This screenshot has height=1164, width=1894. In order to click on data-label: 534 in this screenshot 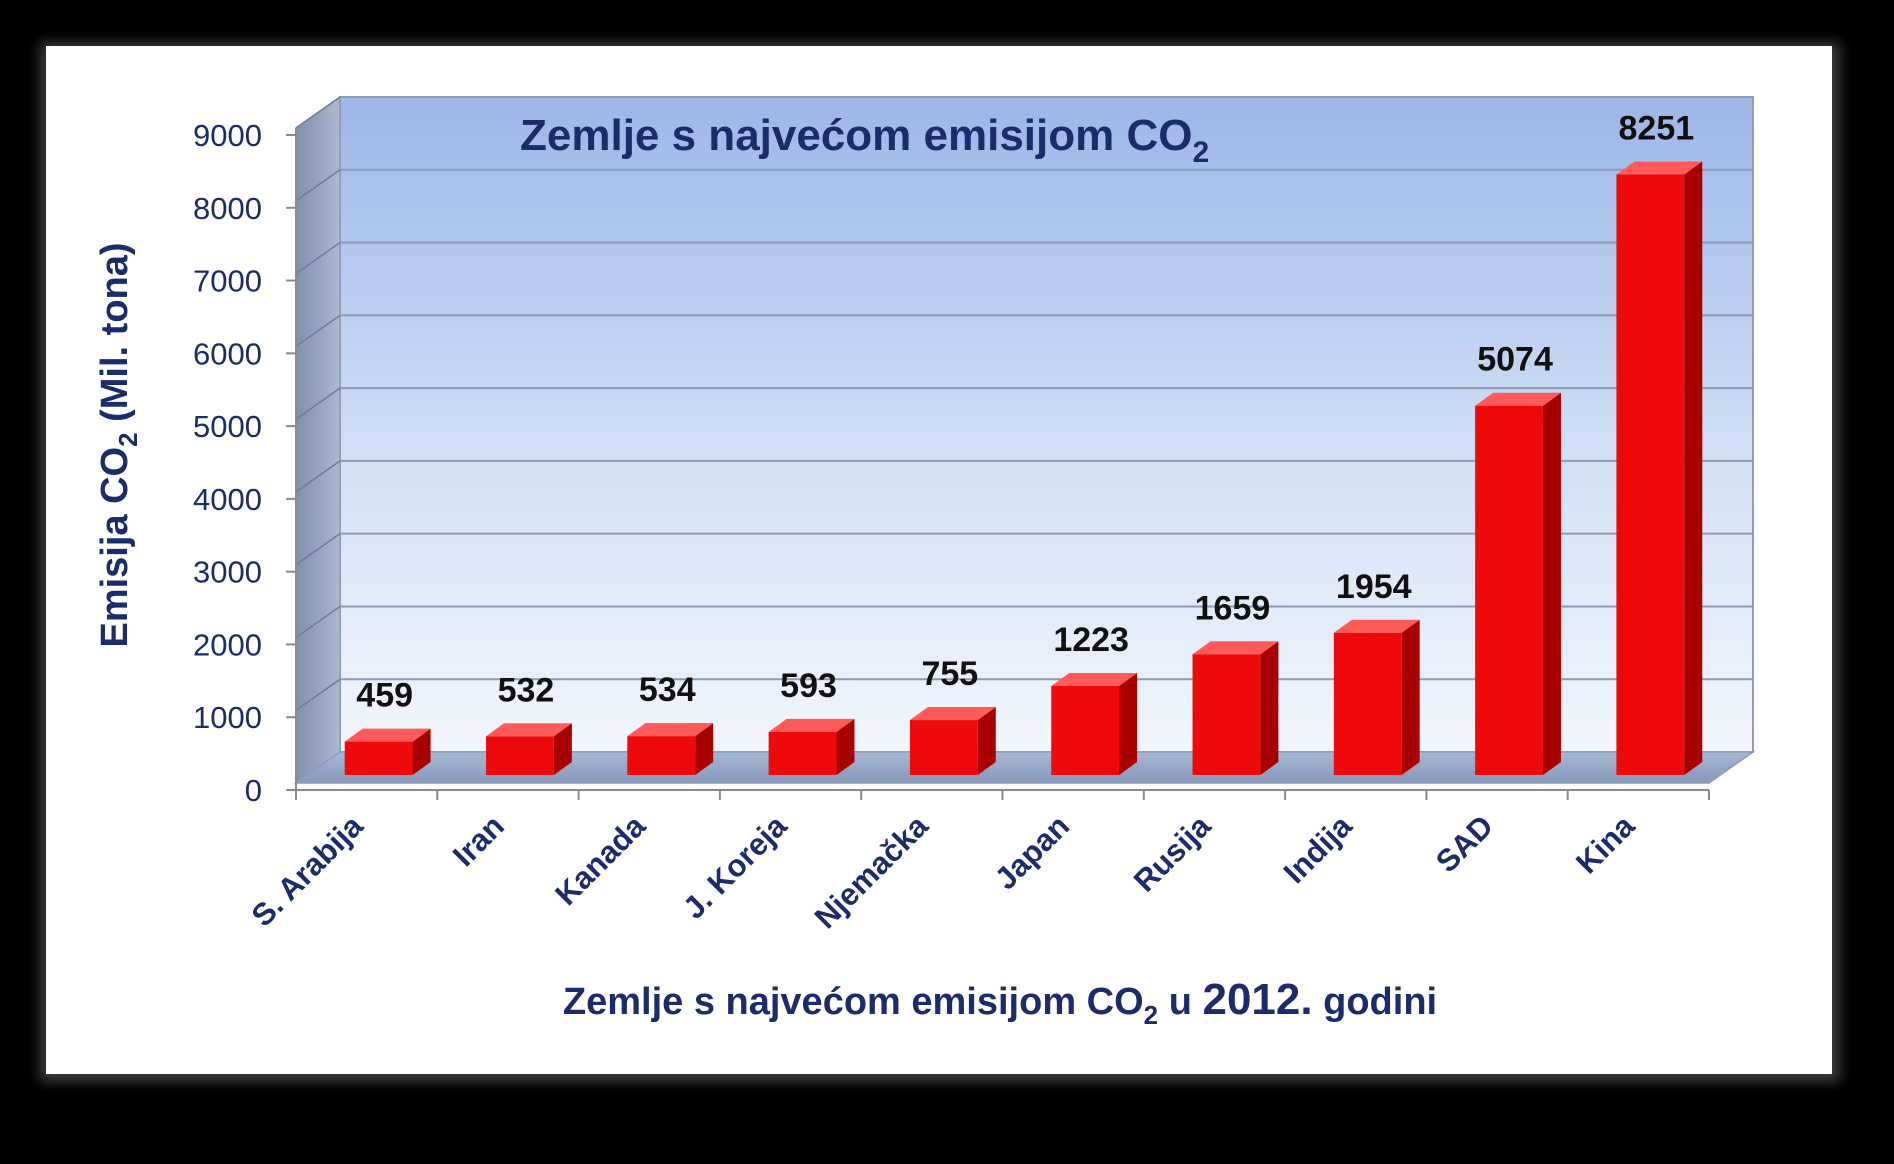, I will do `click(667, 690)`.